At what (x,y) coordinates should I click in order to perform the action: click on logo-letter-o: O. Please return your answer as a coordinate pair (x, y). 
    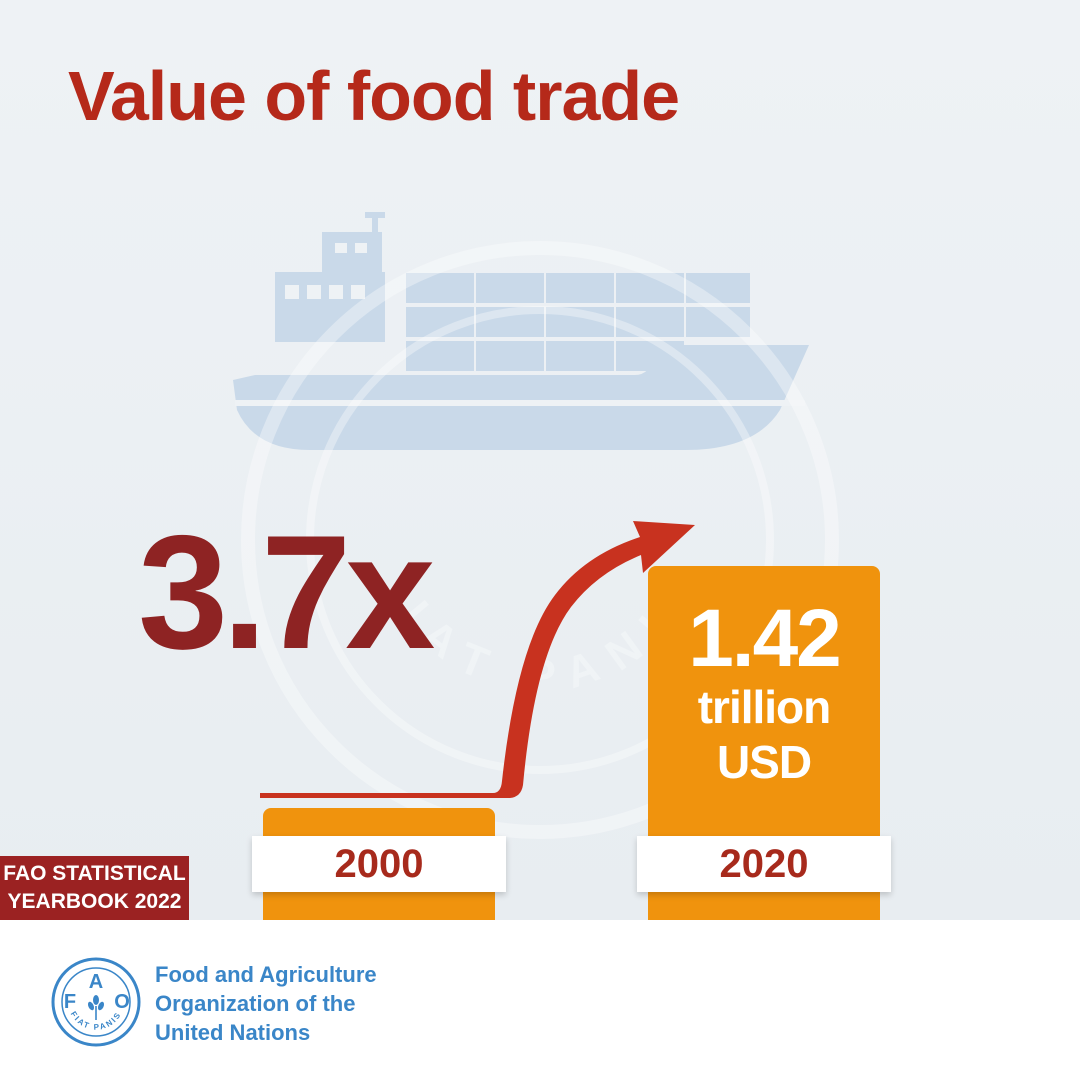
    Looking at the image, I should click on (122, 1002).